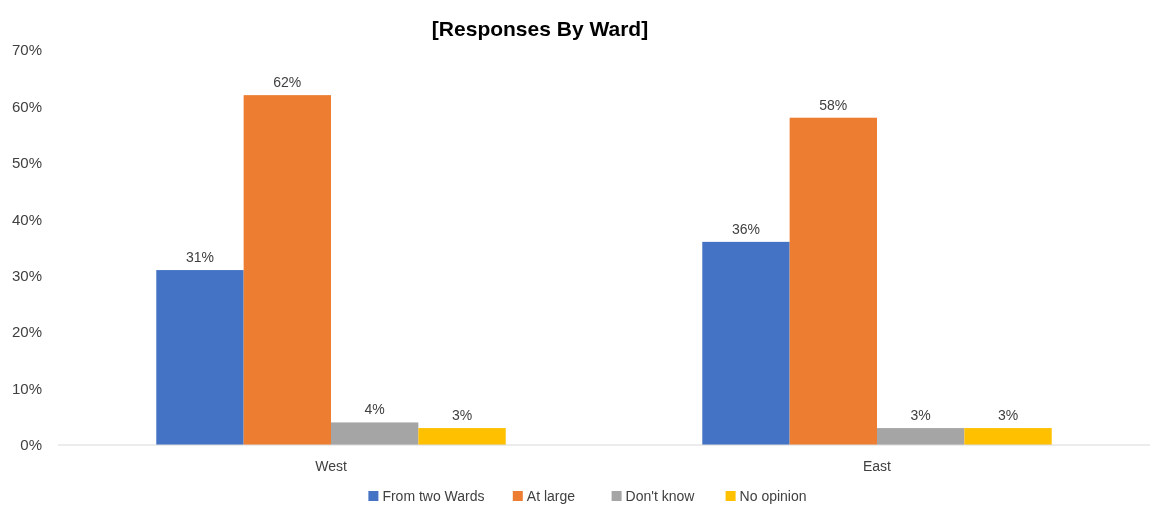 Image resolution: width=1157 pixels, height=511 pixels. I want to click on y-tick-label: 40%, so click(26, 219).